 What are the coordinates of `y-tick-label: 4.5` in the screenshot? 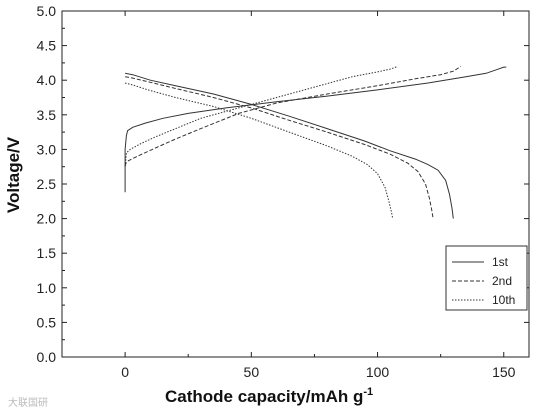 It's located at (47, 46).